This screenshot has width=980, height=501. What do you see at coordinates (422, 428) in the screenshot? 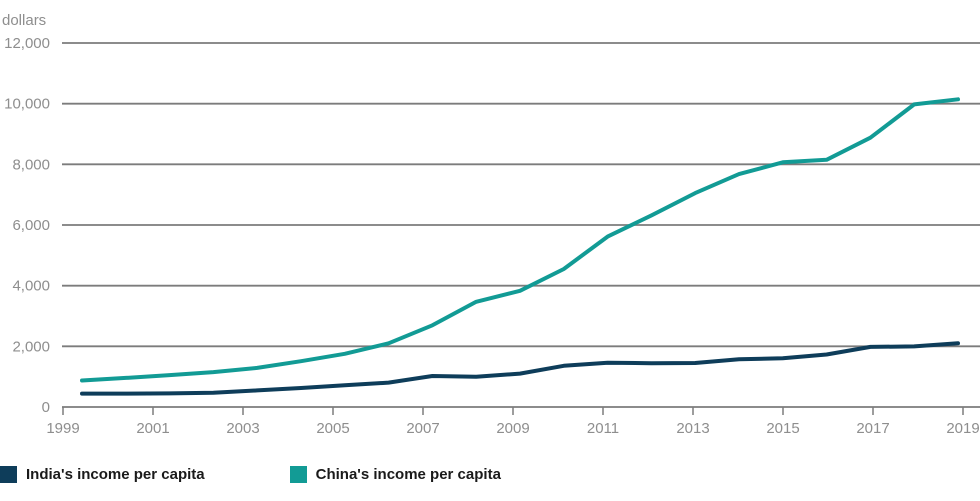
I see `x-tick-label: 2007` at bounding box center [422, 428].